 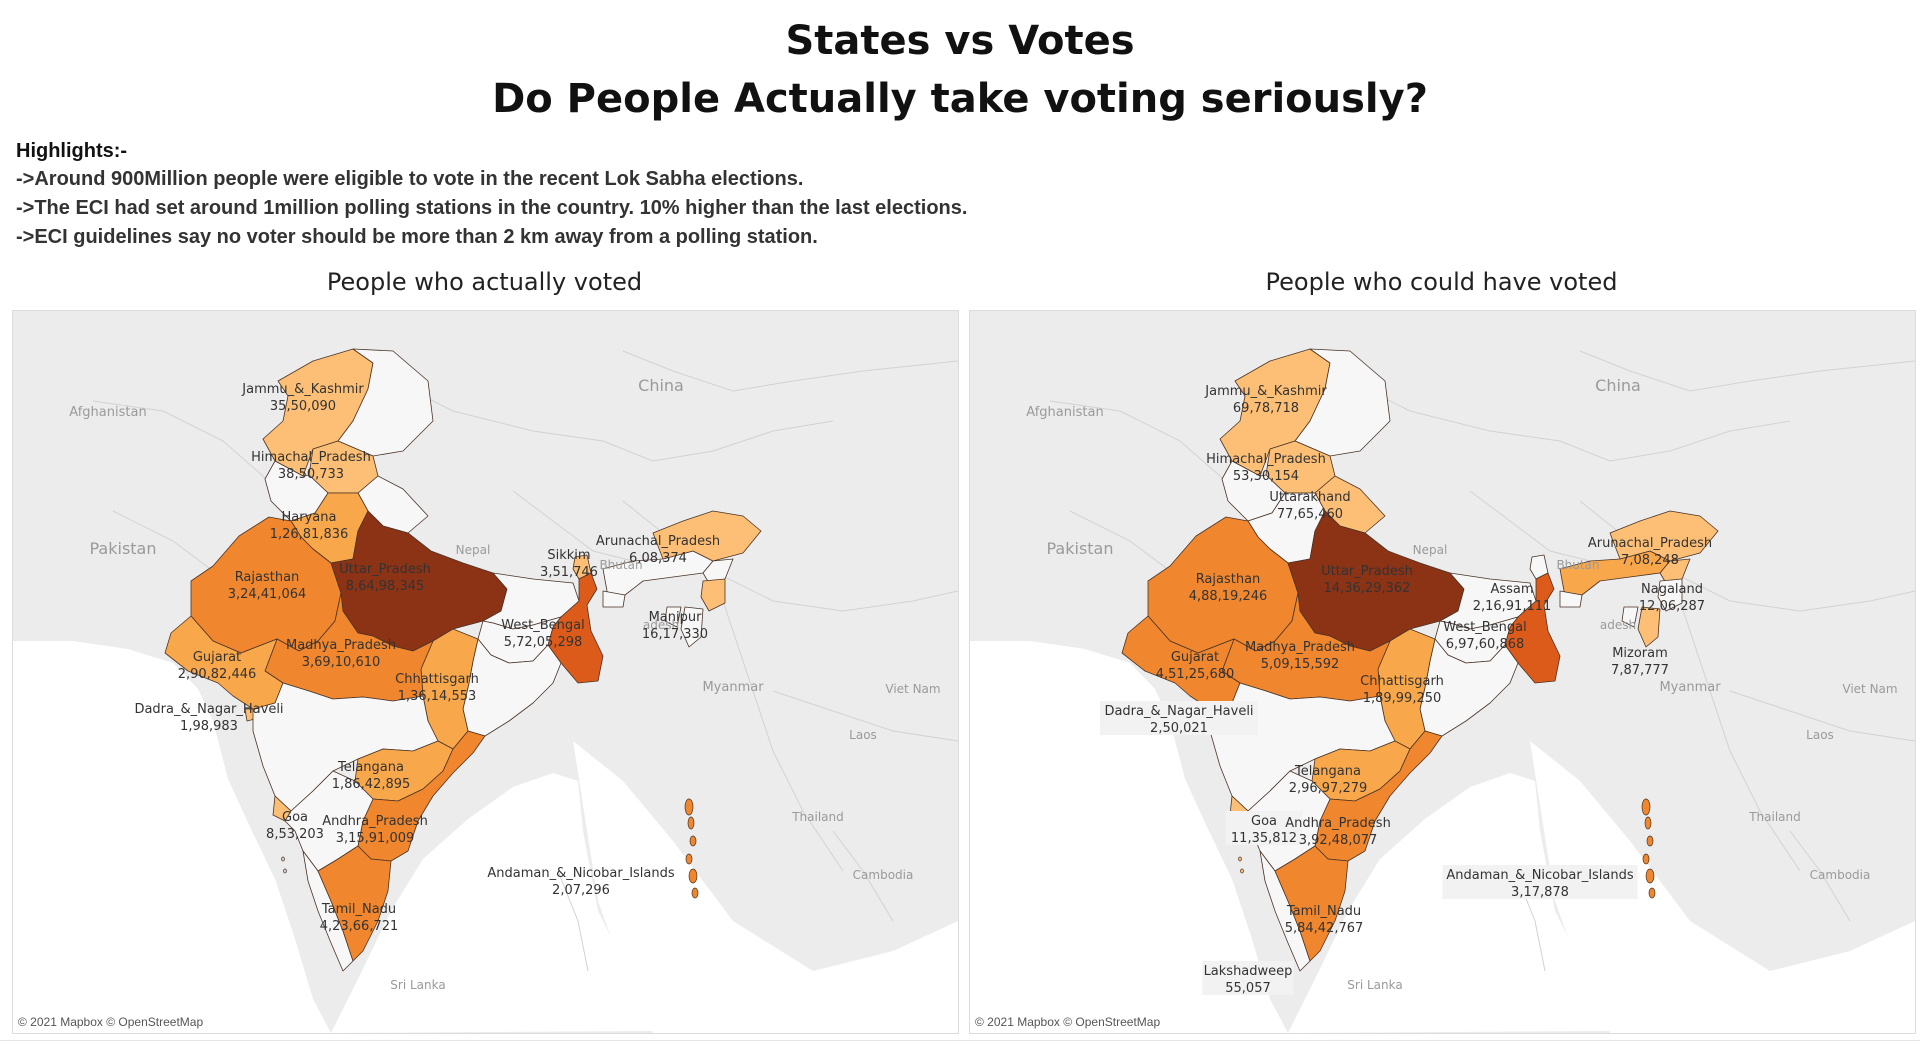 I want to click on state-value-label: 3,24,41,064, so click(x=267, y=594).